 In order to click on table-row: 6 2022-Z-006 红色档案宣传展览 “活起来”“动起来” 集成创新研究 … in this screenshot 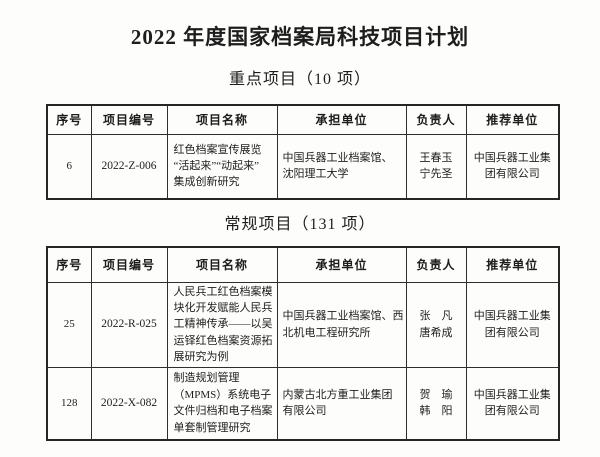, I will do `click(303, 166)`.